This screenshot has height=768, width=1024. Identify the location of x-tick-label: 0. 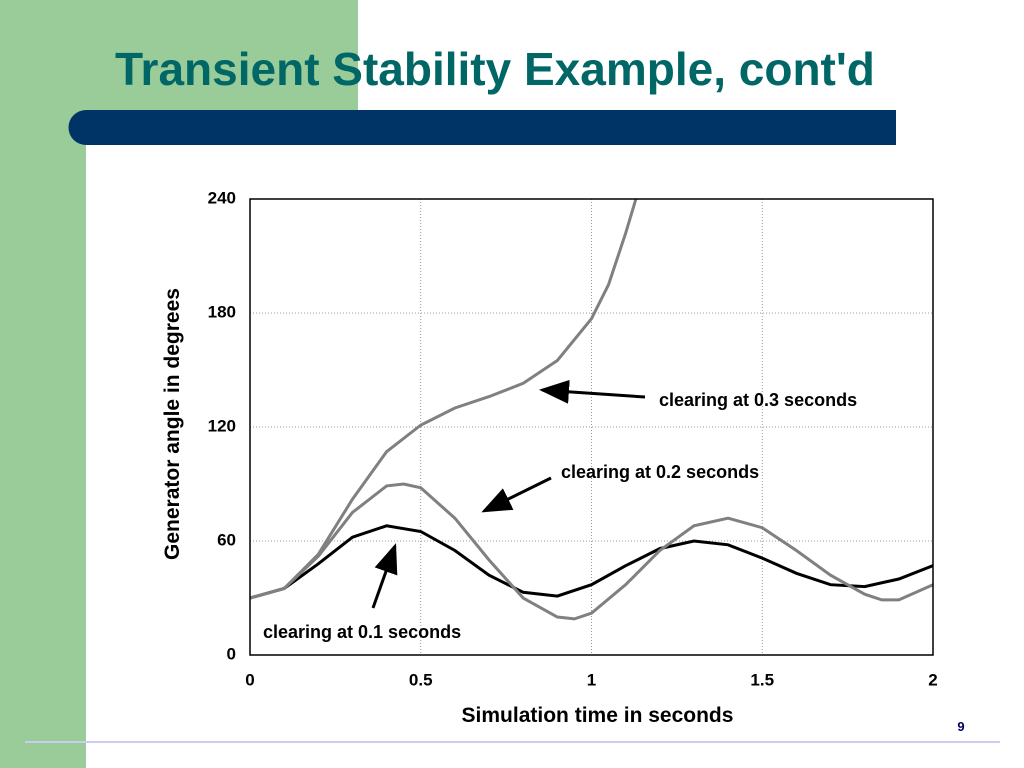
(249, 679).